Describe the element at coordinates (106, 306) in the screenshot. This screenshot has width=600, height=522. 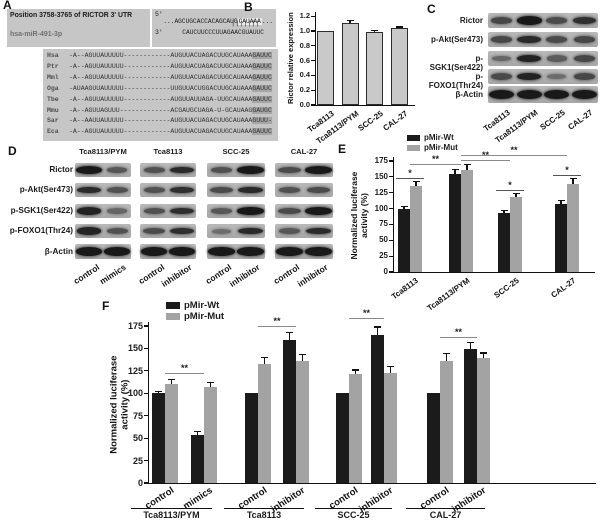
I see `panel-f-label: F` at that location.